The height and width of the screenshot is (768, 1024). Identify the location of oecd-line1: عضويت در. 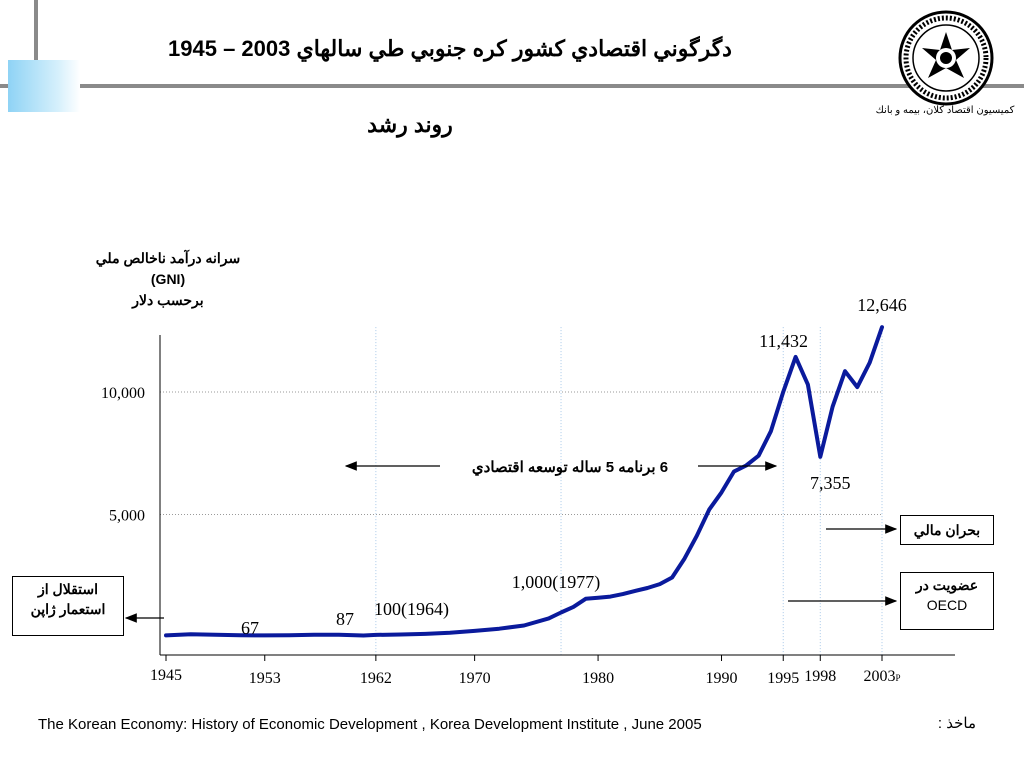
(947, 585).